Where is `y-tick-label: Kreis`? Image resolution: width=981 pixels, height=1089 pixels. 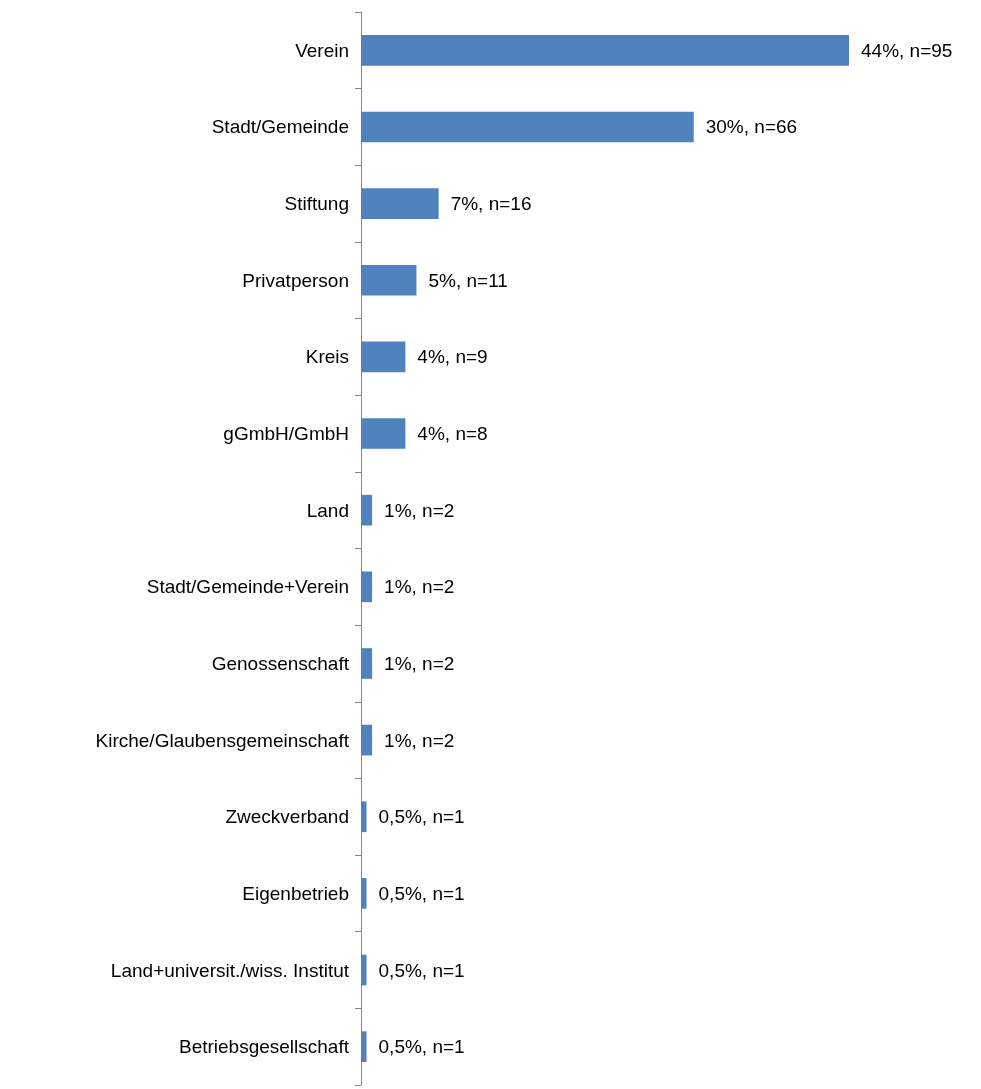
y-tick-label: Kreis is located at coordinates (327, 357).